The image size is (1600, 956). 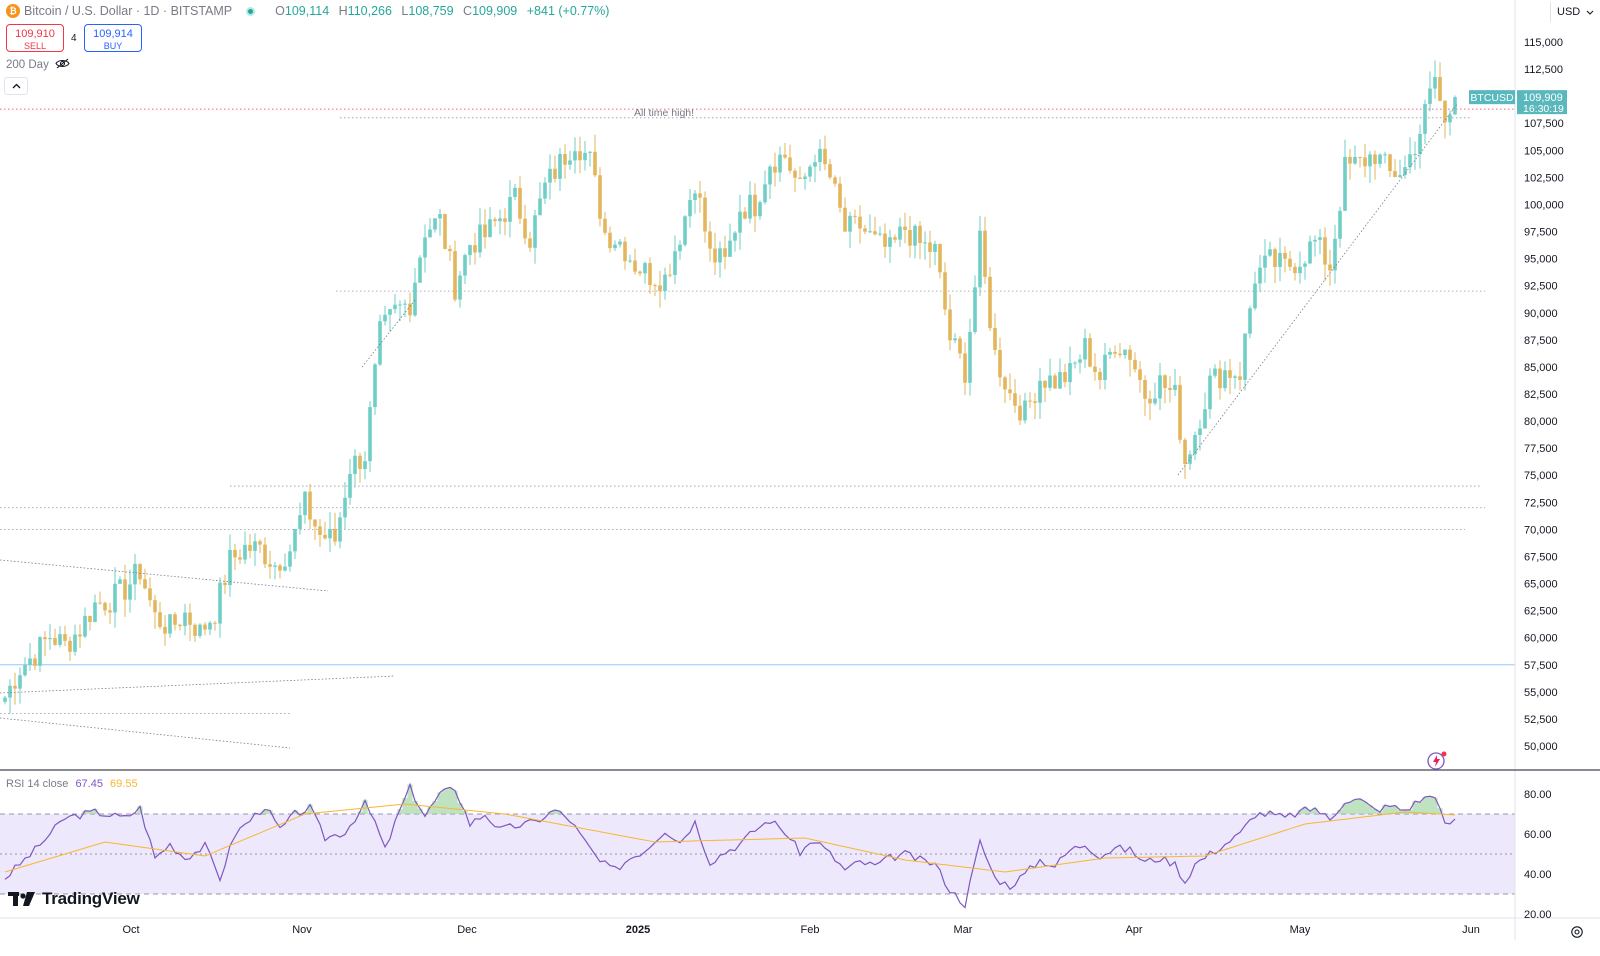 I want to click on settings-icon, so click(x=1577, y=932).